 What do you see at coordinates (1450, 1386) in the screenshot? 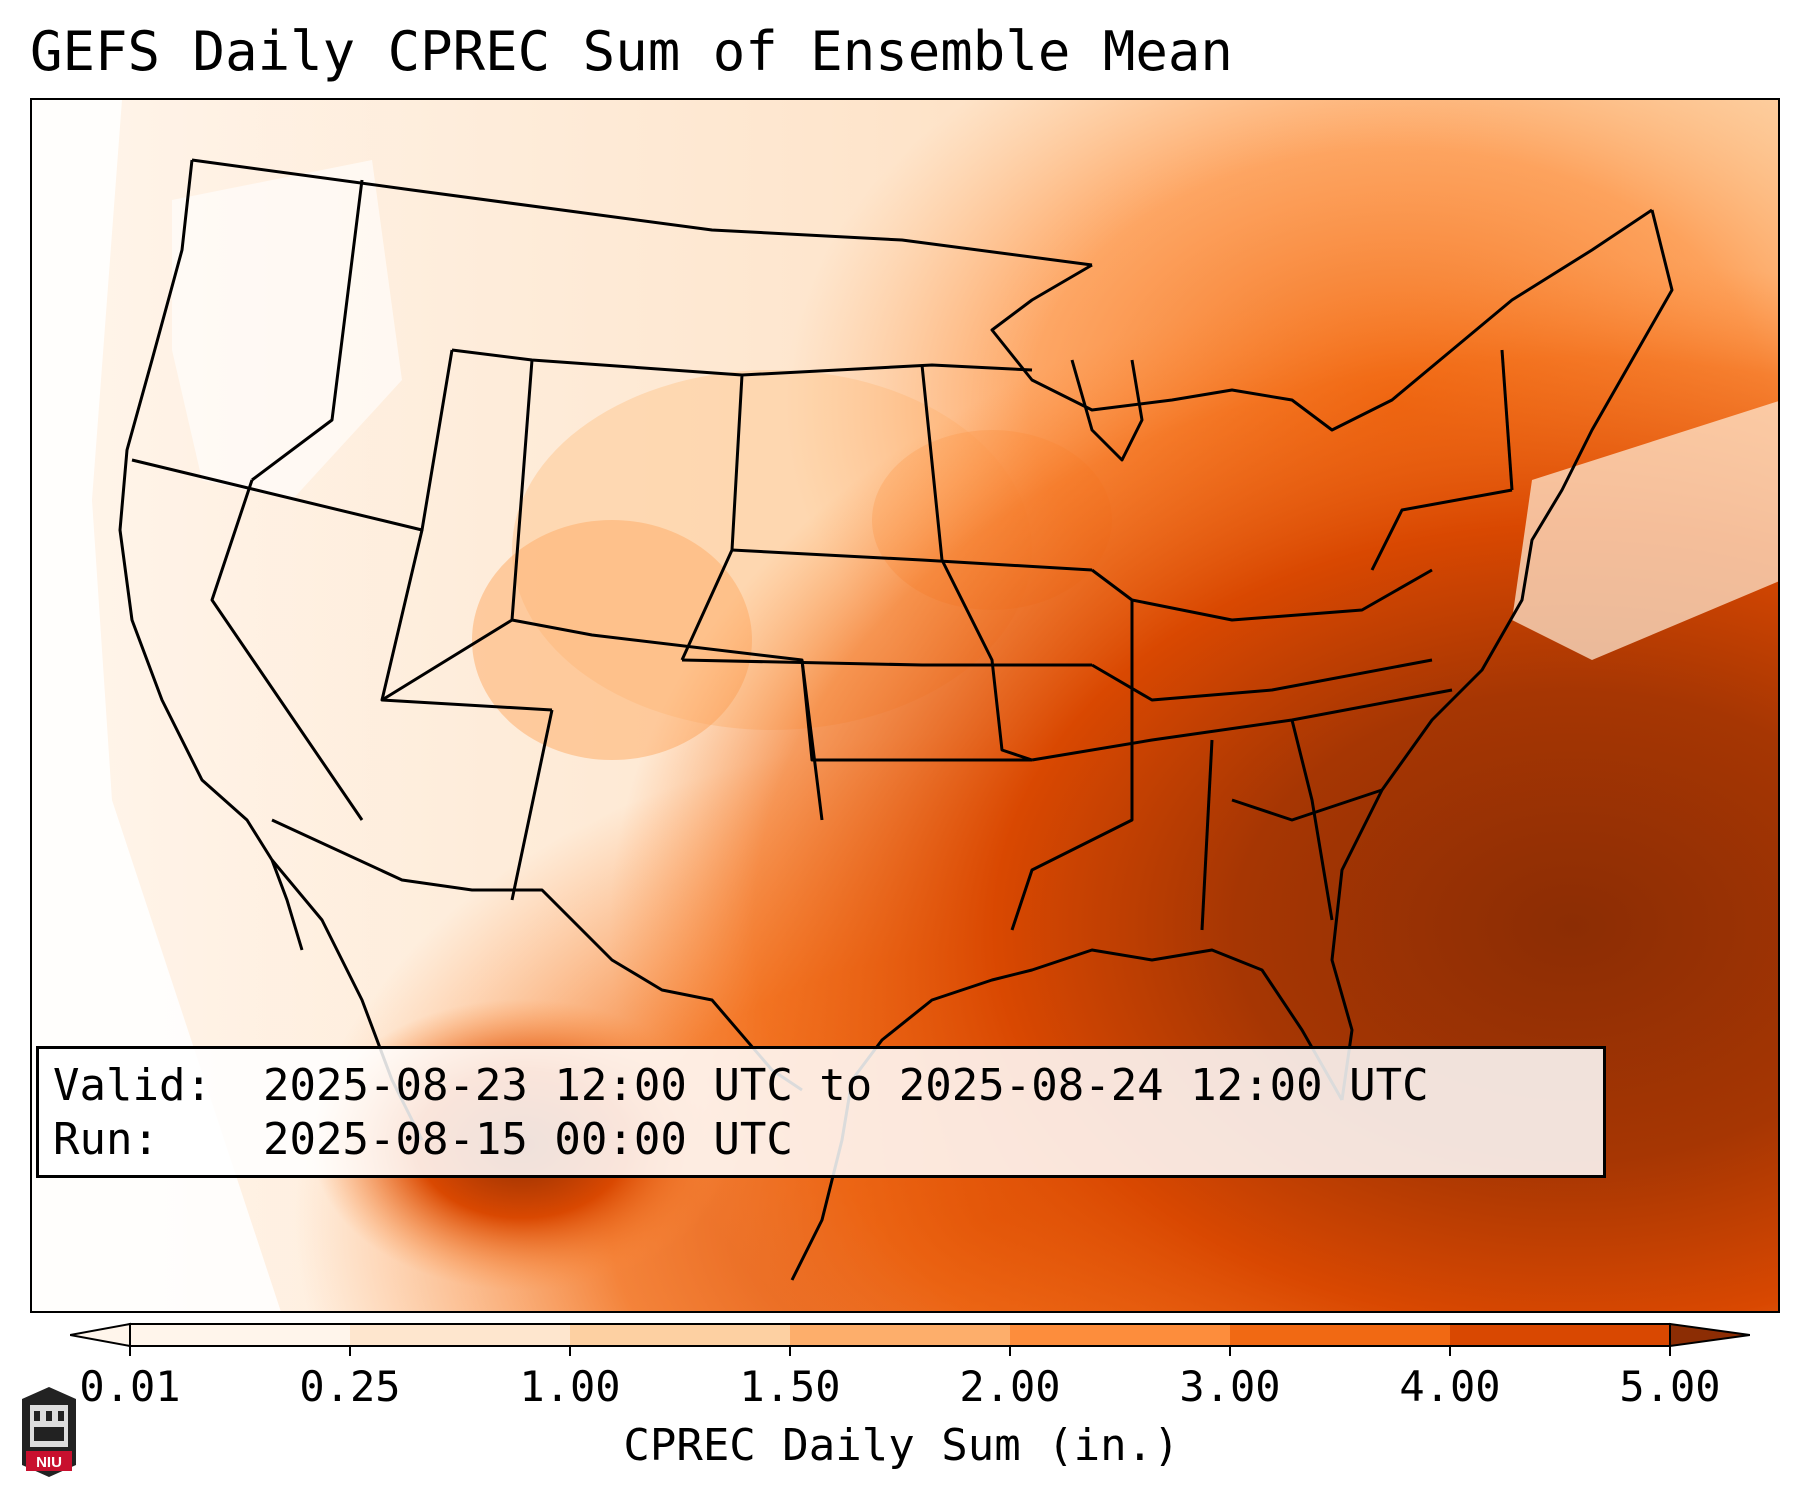
I see `colorbar-tick-label: 4.00` at bounding box center [1450, 1386].